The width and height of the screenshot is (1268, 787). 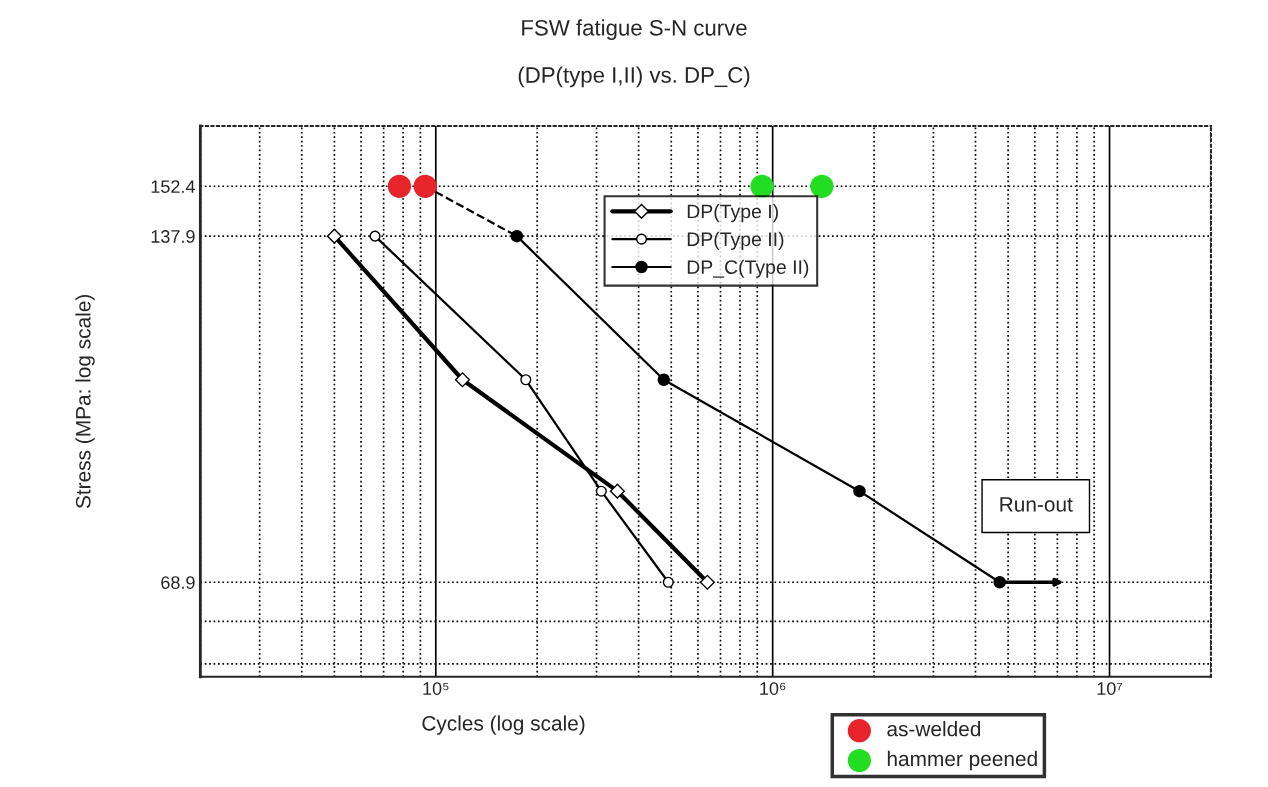 What do you see at coordinates (173, 236) in the screenshot?
I see `y-tick-label: 137.9` at bounding box center [173, 236].